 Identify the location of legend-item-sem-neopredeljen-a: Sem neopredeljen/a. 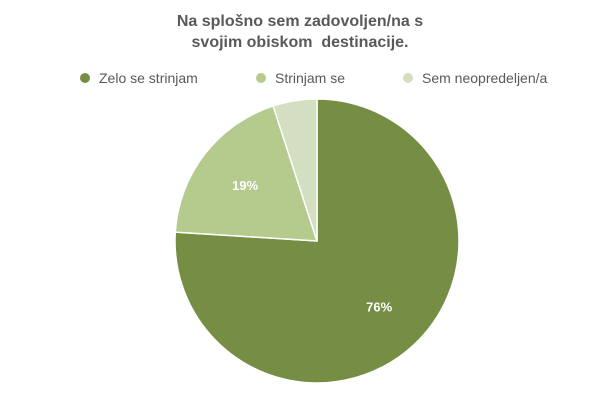
(475, 78).